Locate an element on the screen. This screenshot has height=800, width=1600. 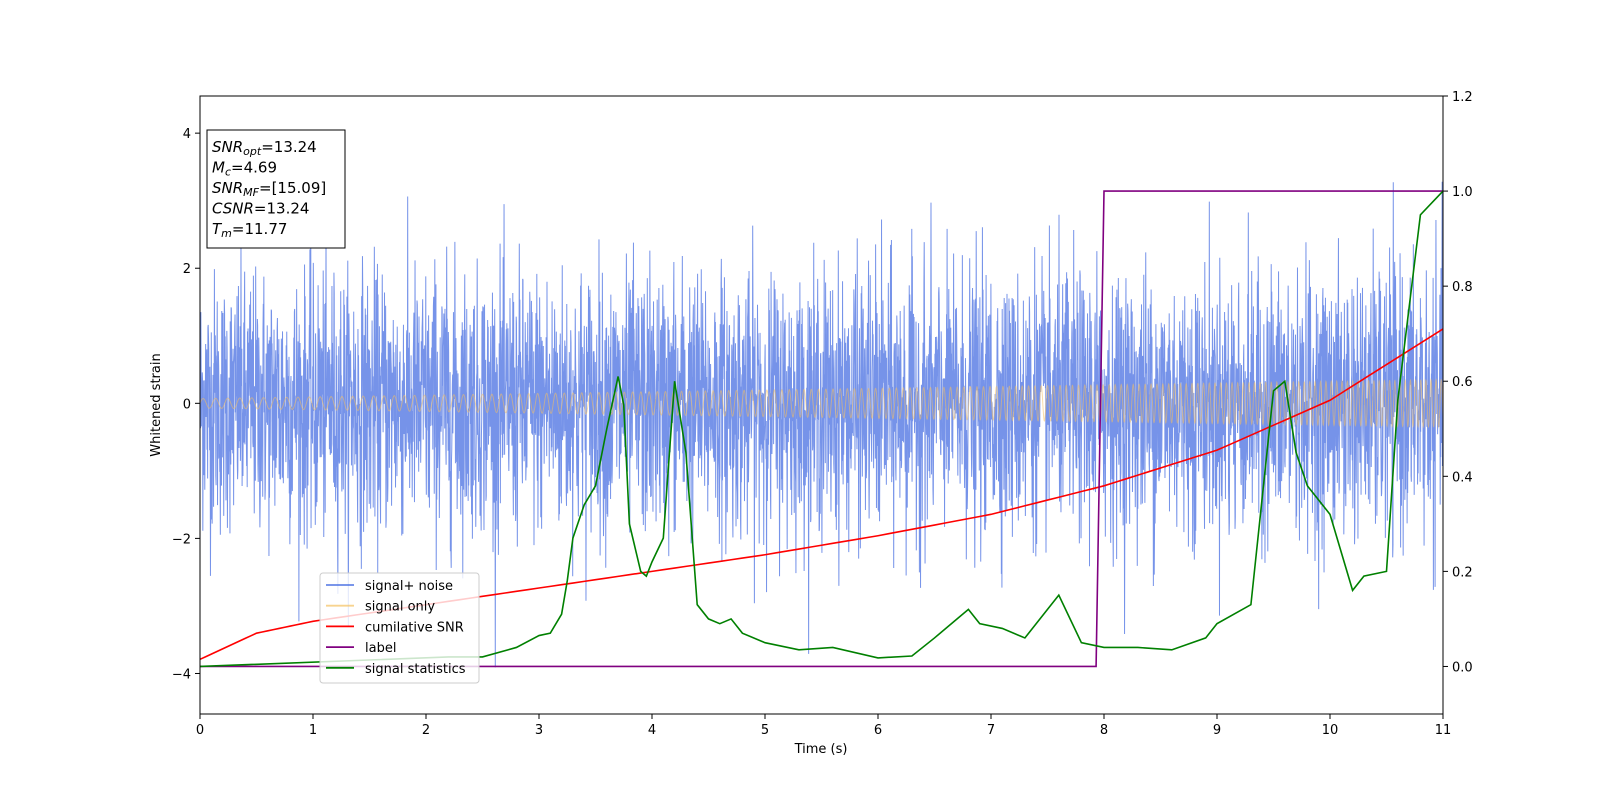
x-tick-label: 10 is located at coordinates (1330, 730).